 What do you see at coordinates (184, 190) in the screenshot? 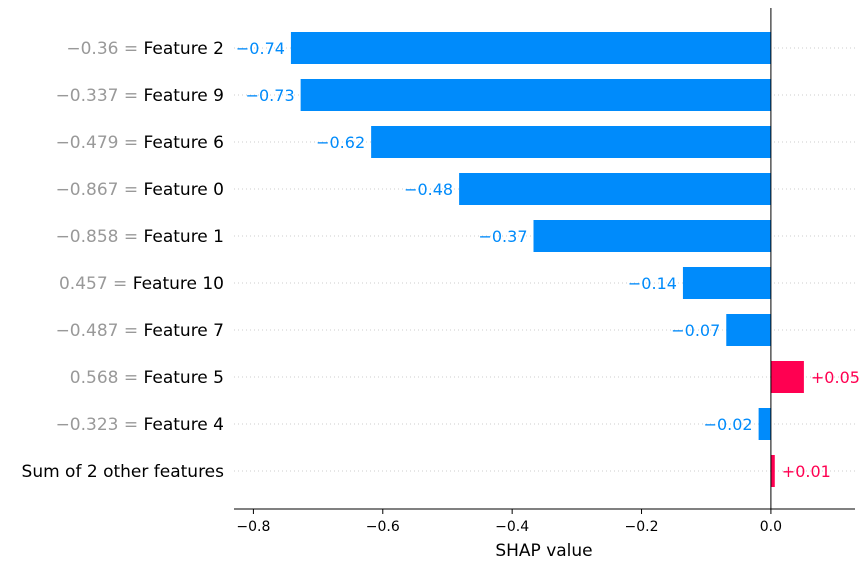
I see `feature-name: Feature 0` at bounding box center [184, 190].